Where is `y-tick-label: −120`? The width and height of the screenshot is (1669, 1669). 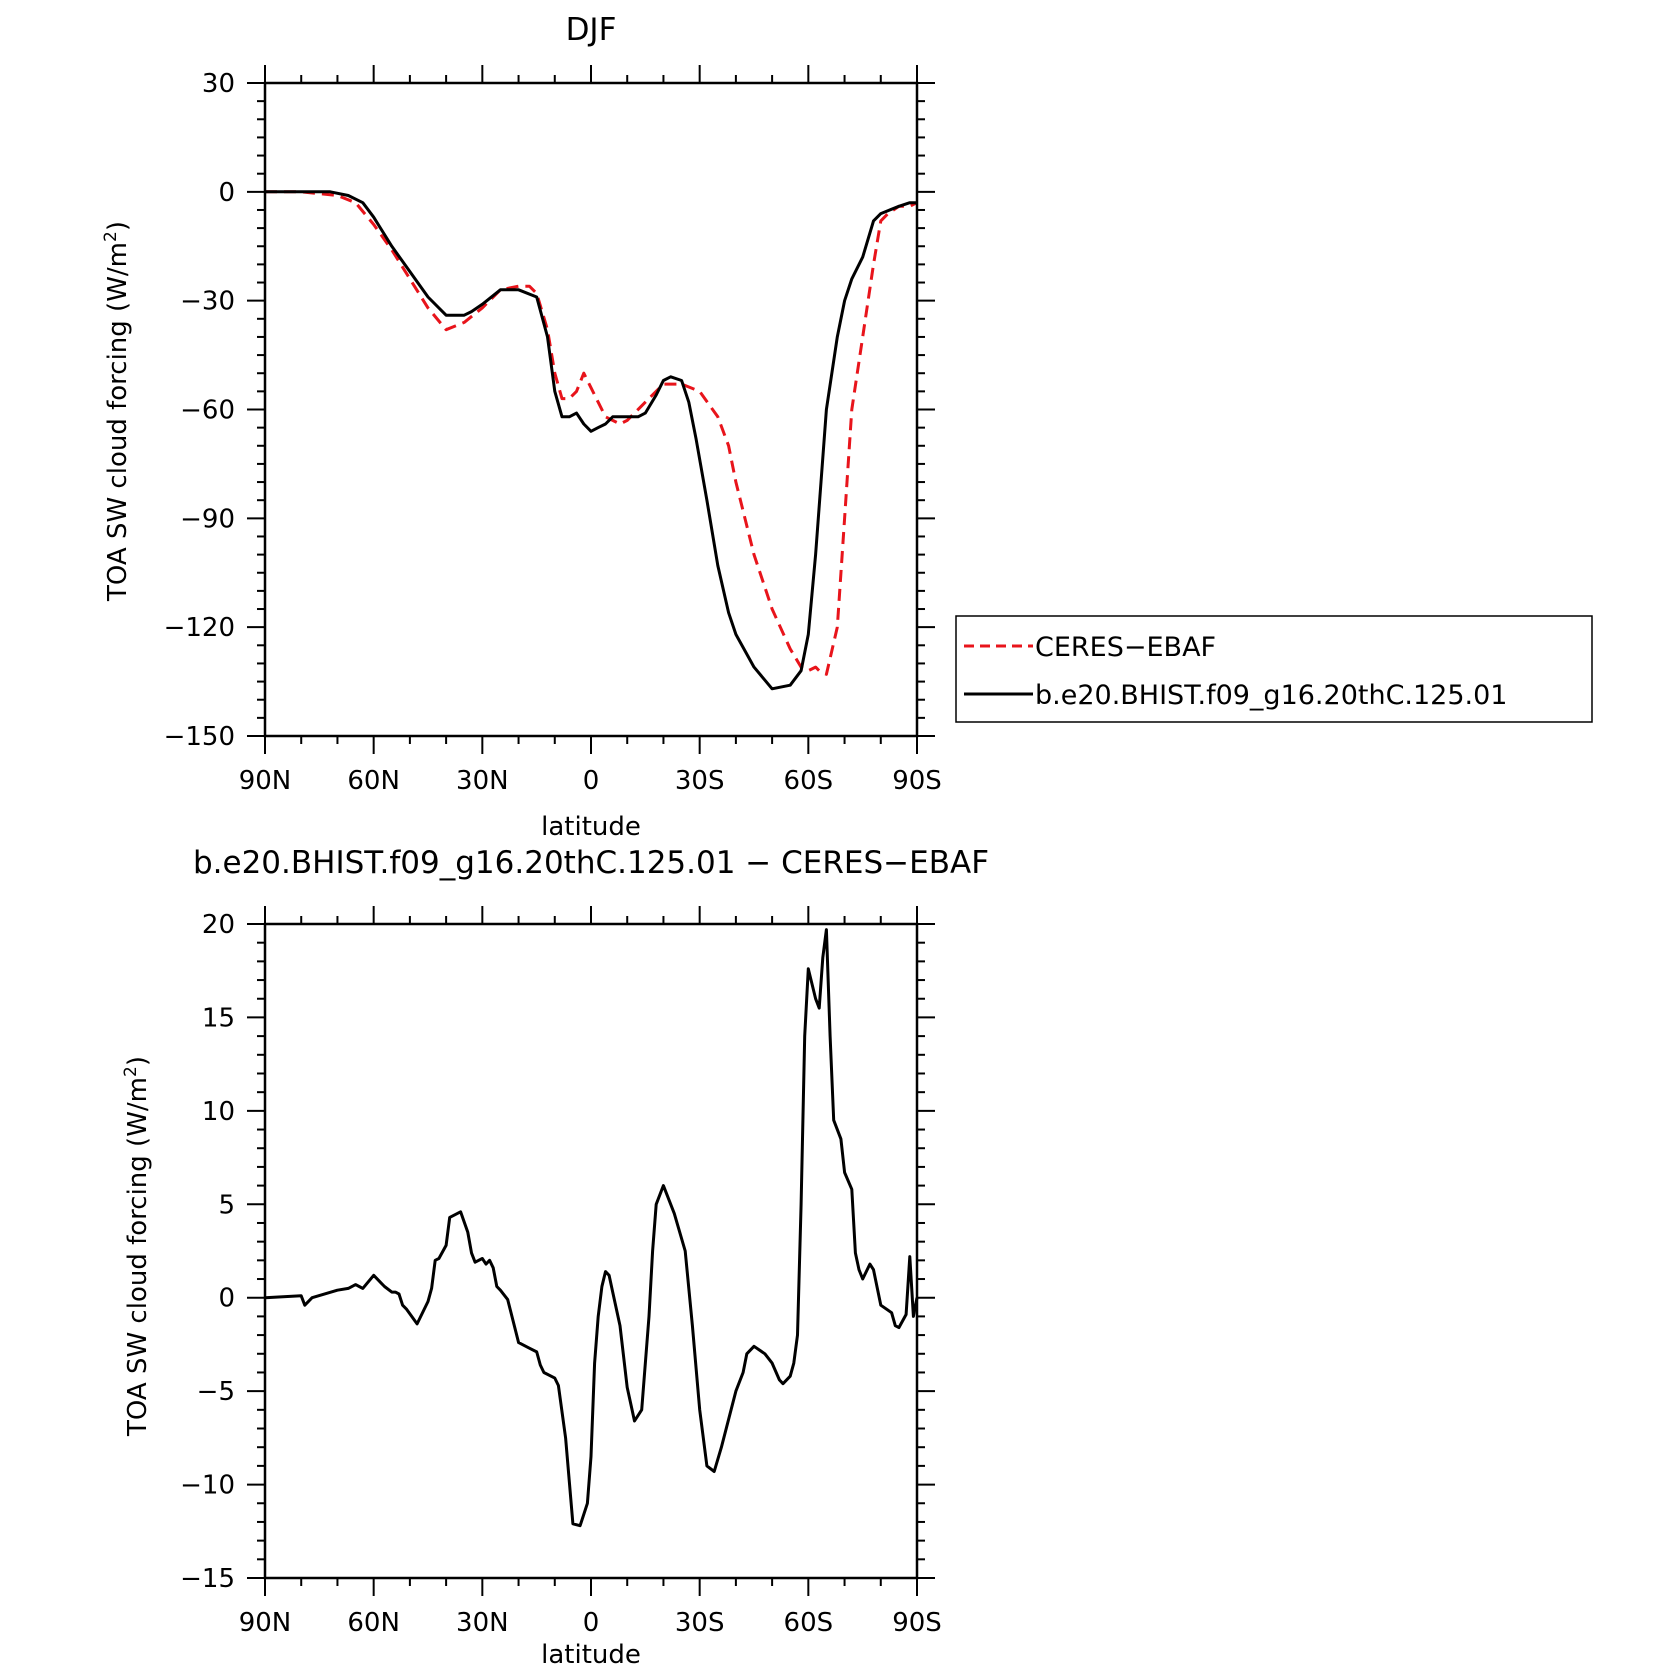 y-tick-label: −120 is located at coordinates (199, 628).